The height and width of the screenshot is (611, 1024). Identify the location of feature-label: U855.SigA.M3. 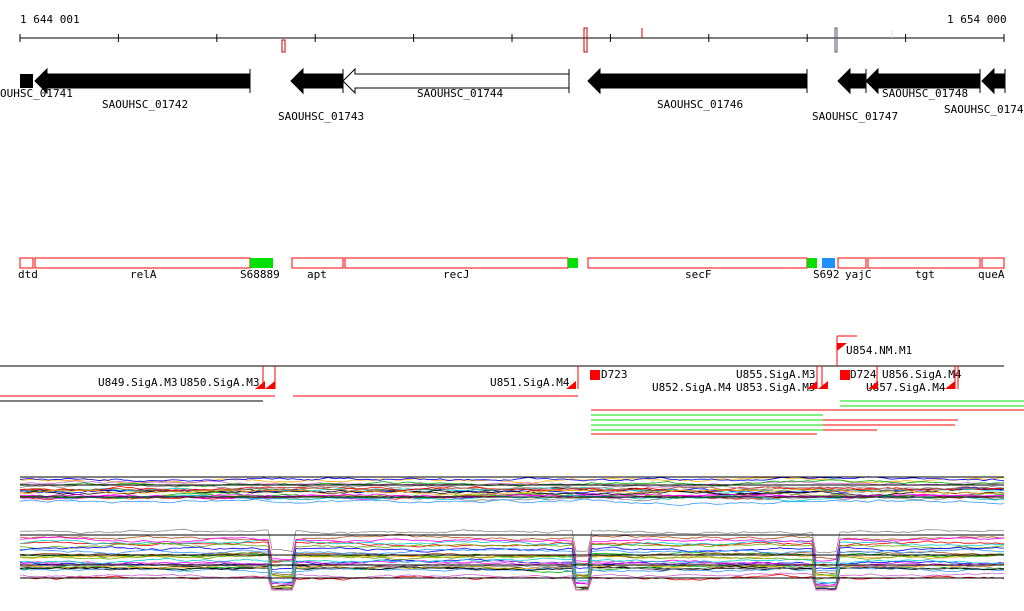
(775, 374).